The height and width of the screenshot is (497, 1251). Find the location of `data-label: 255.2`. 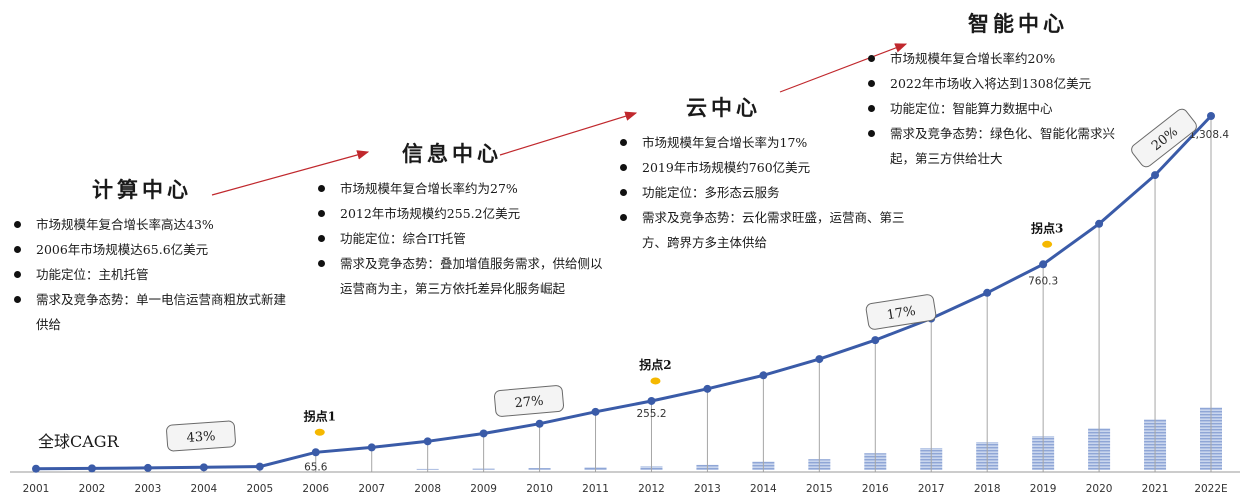

data-label: 255.2 is located at coordinates (651, 414).